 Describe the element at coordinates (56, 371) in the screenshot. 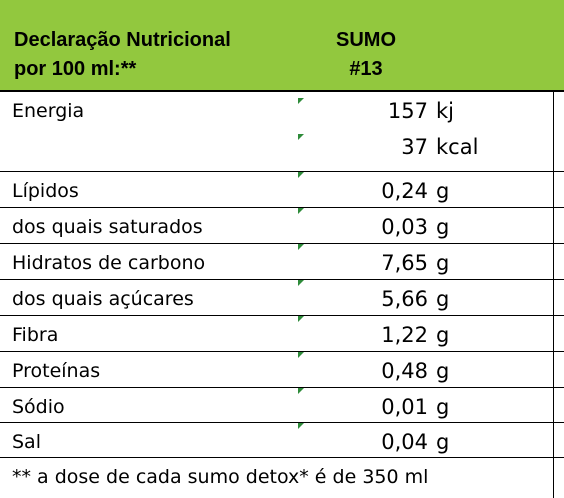

I see `row-label: Proteínas` at that location.